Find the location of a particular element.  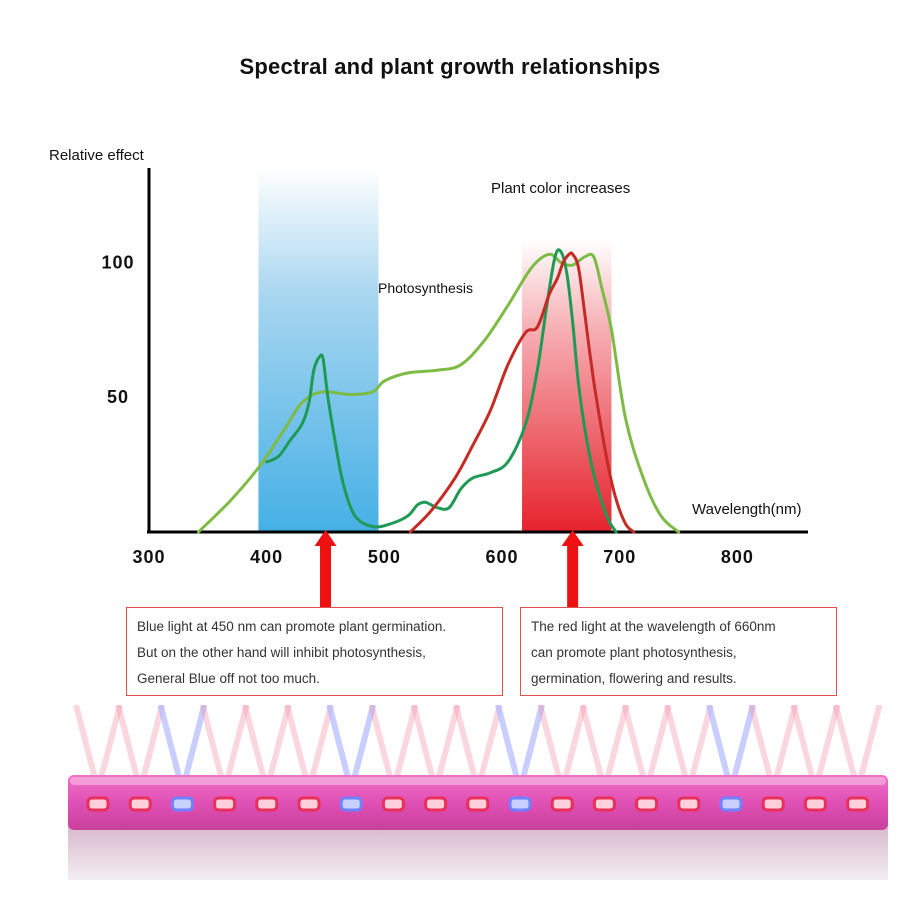

x-axis-label: Wavelength(nm) is located at coordinates (746, 509).